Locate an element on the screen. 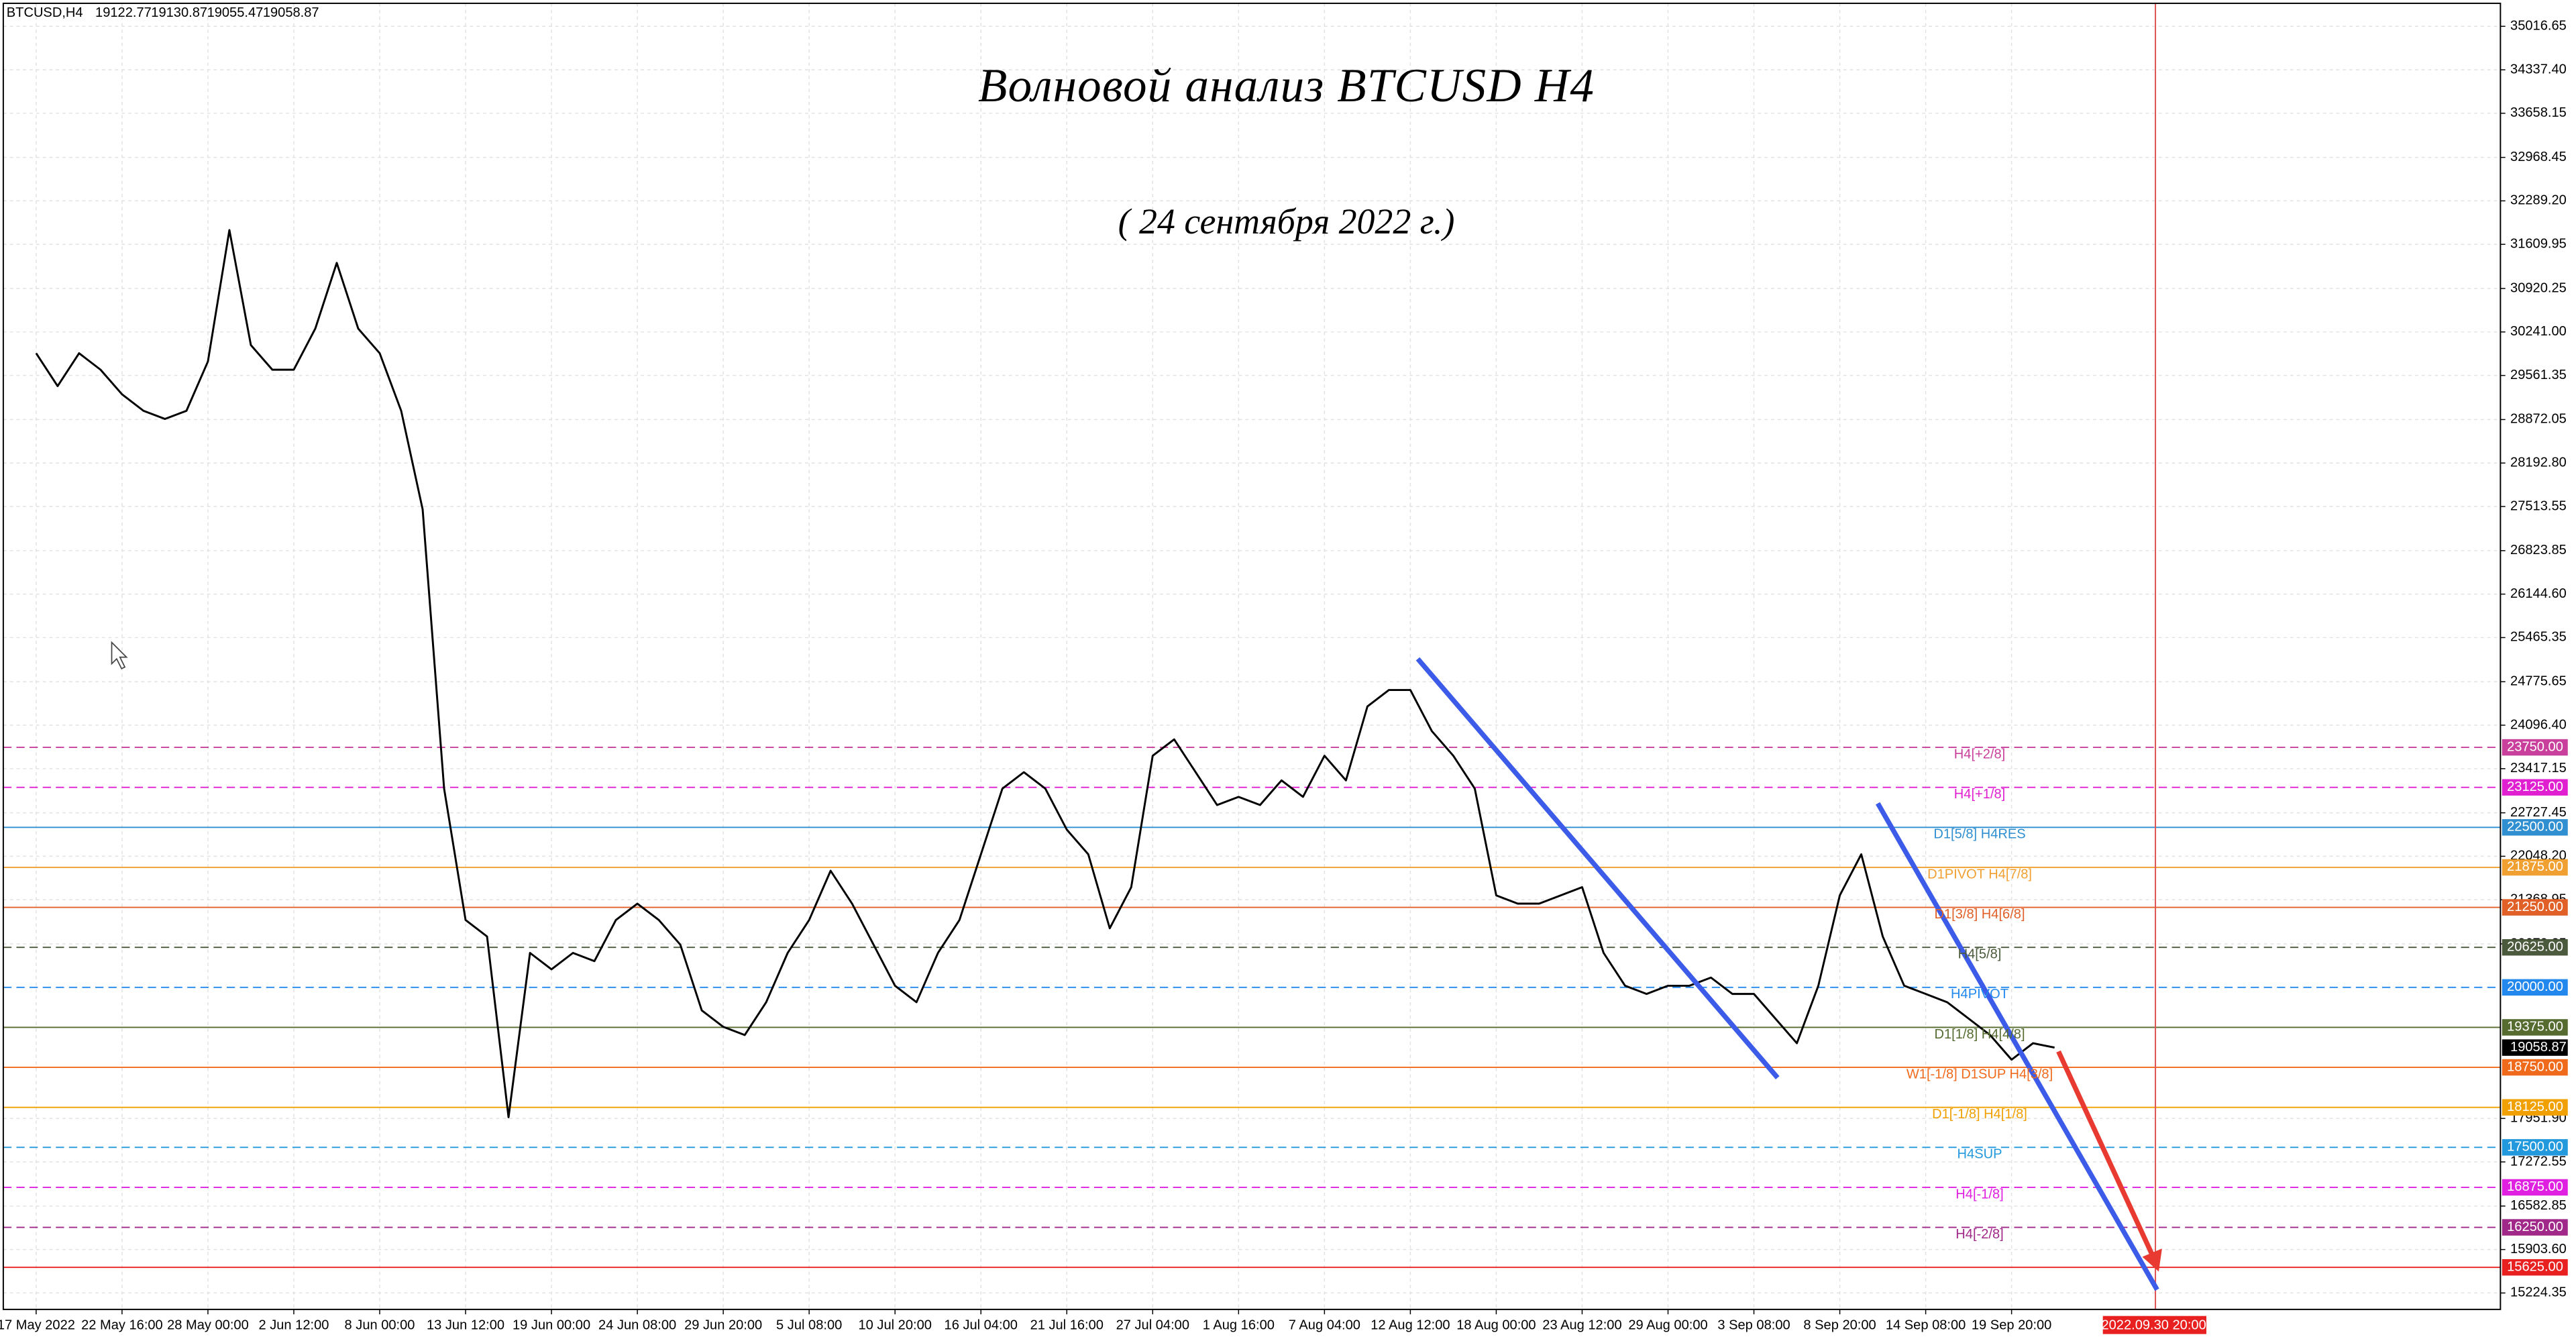  forecast-time-box is located at coordinates (2154, 1325).